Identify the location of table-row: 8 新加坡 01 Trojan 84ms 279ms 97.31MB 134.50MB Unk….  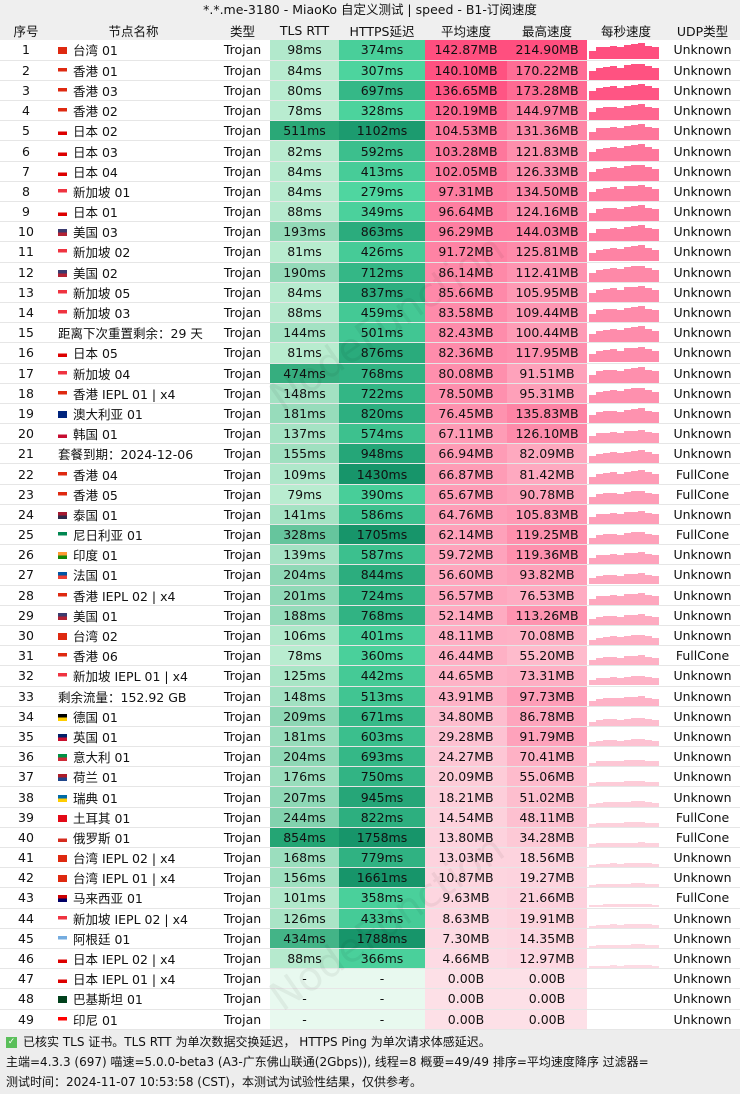
(370, 192).